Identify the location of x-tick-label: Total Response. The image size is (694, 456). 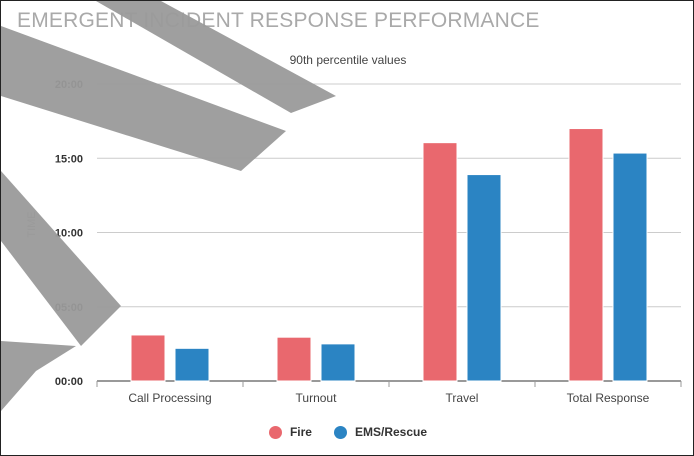
(608, 398).